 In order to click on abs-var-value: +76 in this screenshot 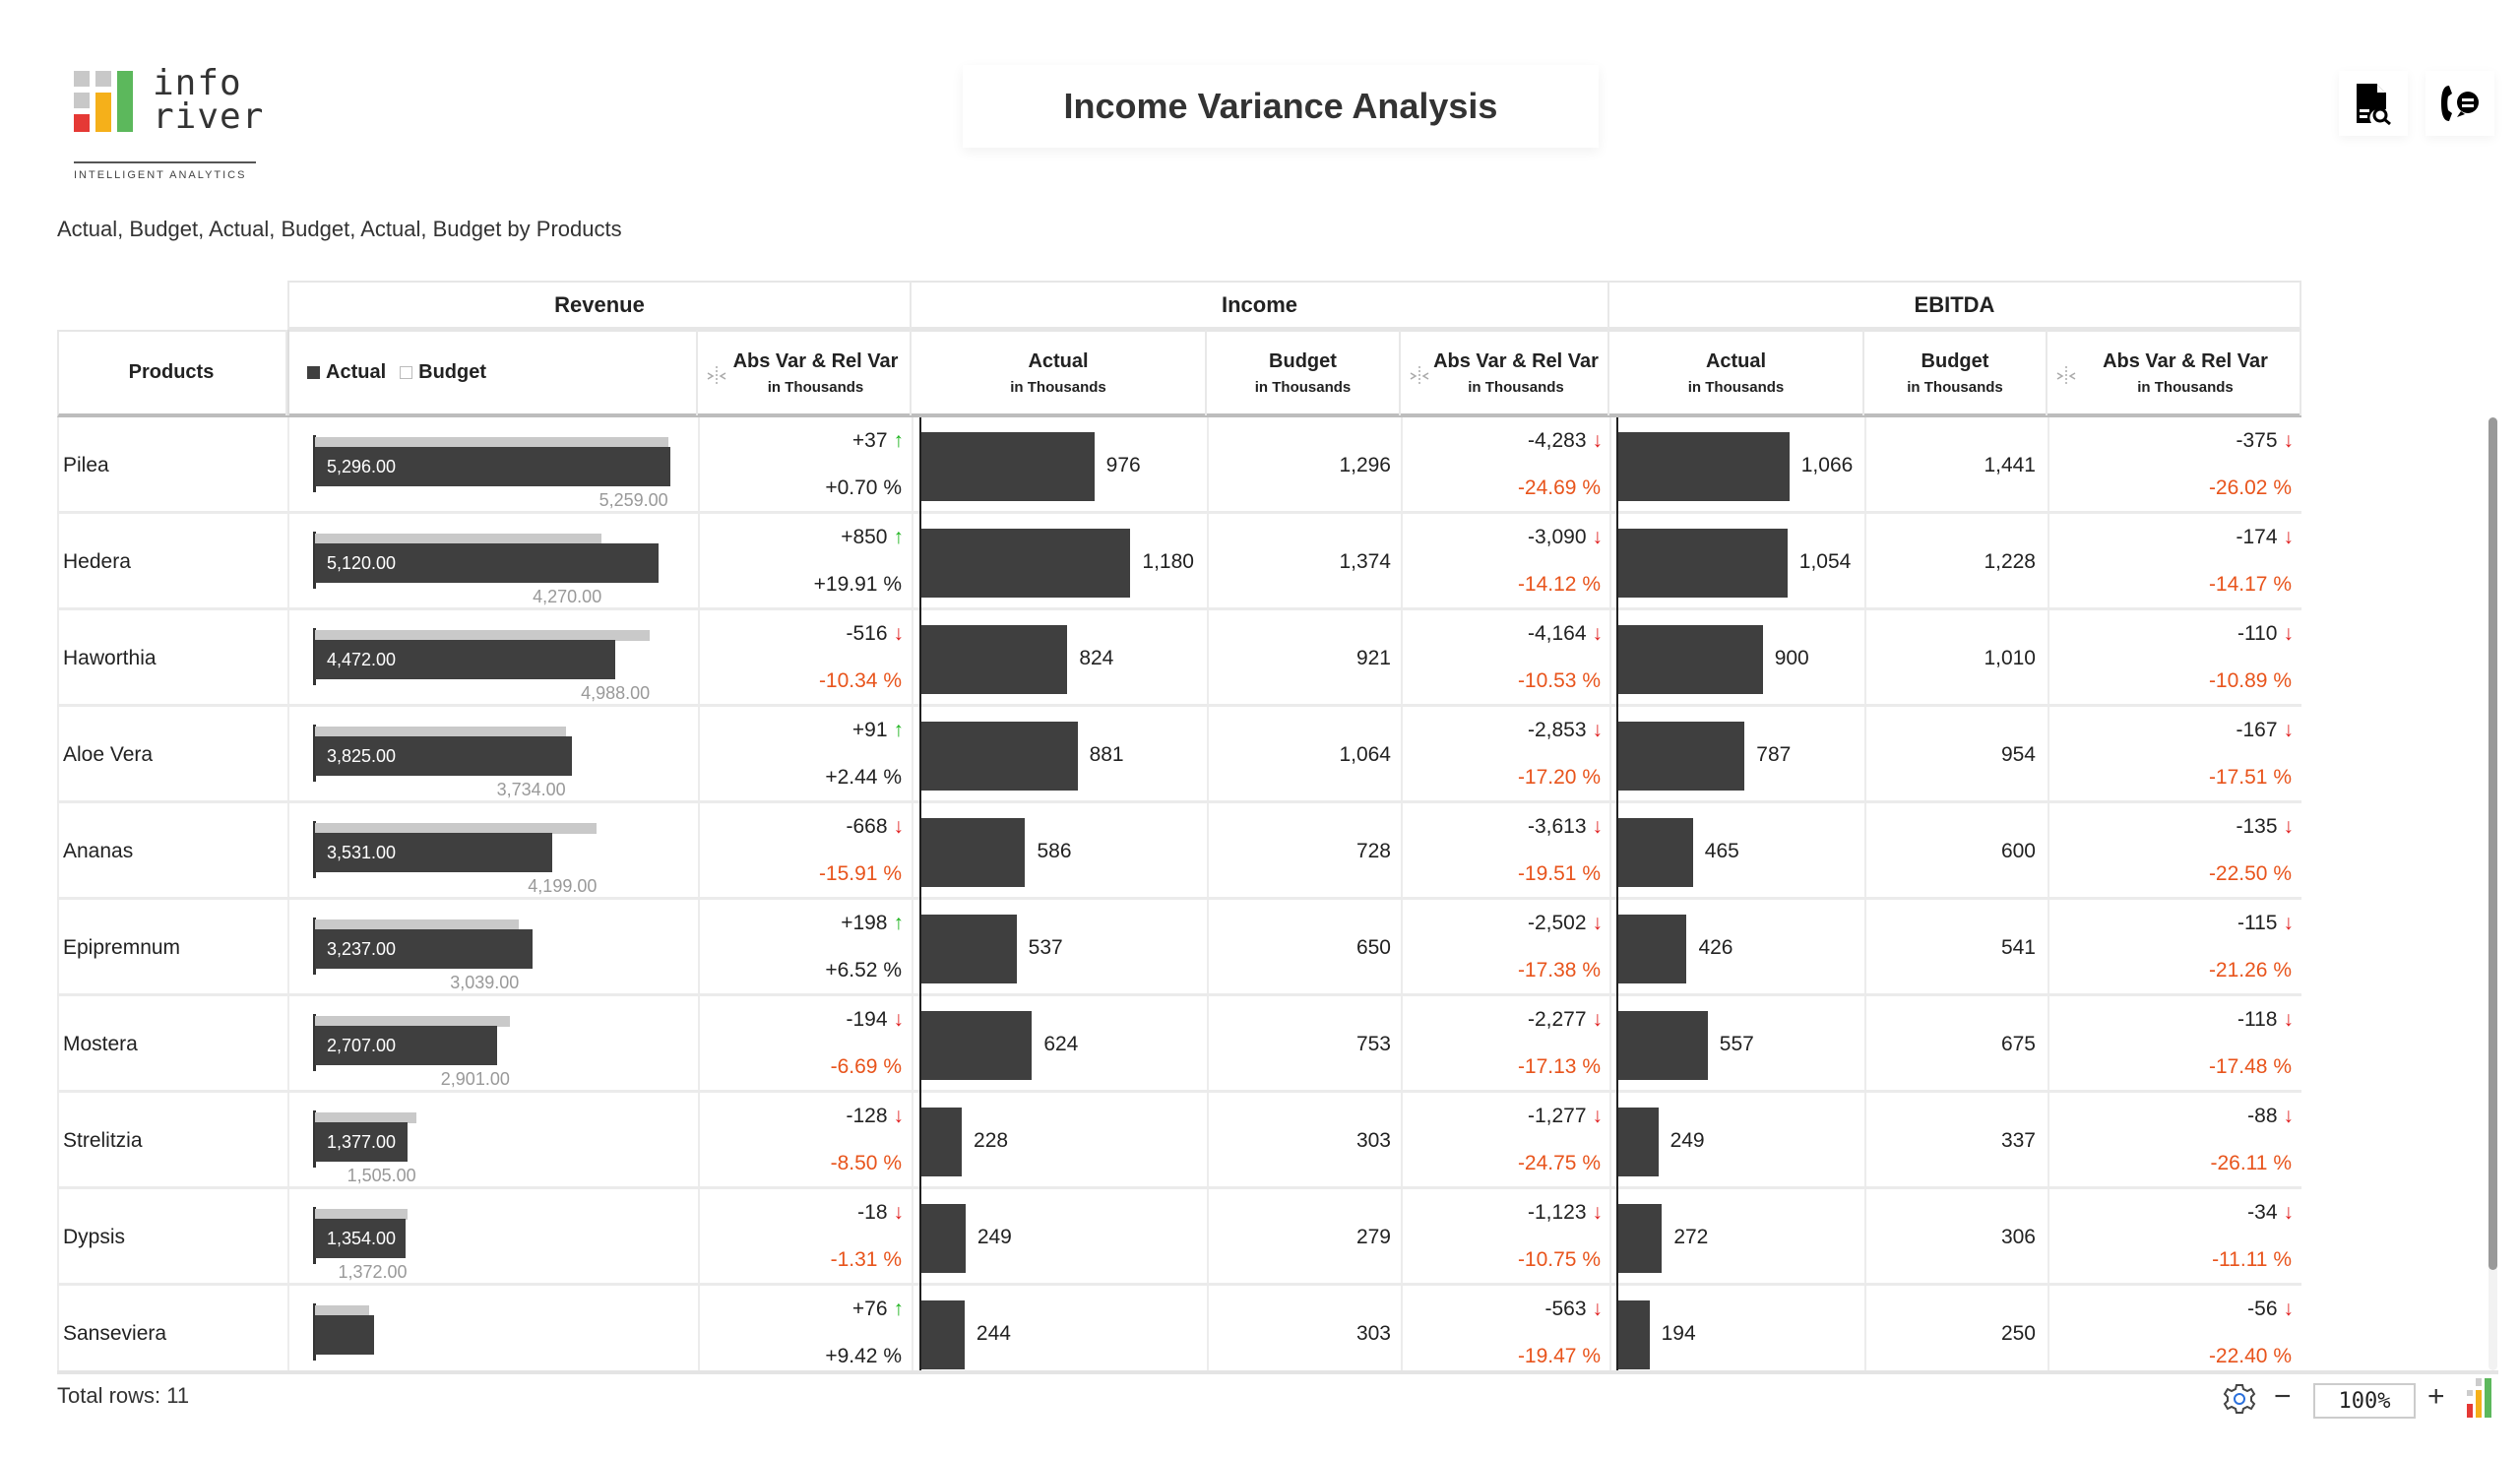, I will do `click(869, 1309)`.